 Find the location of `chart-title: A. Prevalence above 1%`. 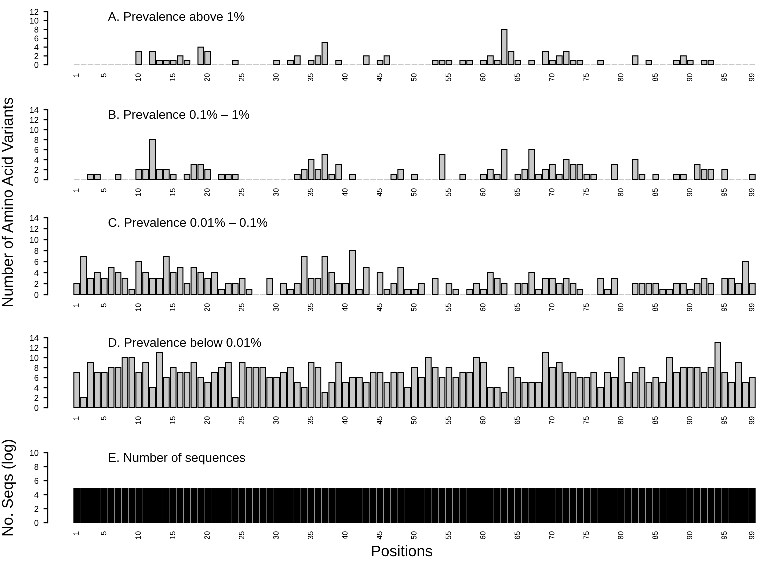

chart-title: A. Prevalence above 1% is located at coordinates (176, 17).